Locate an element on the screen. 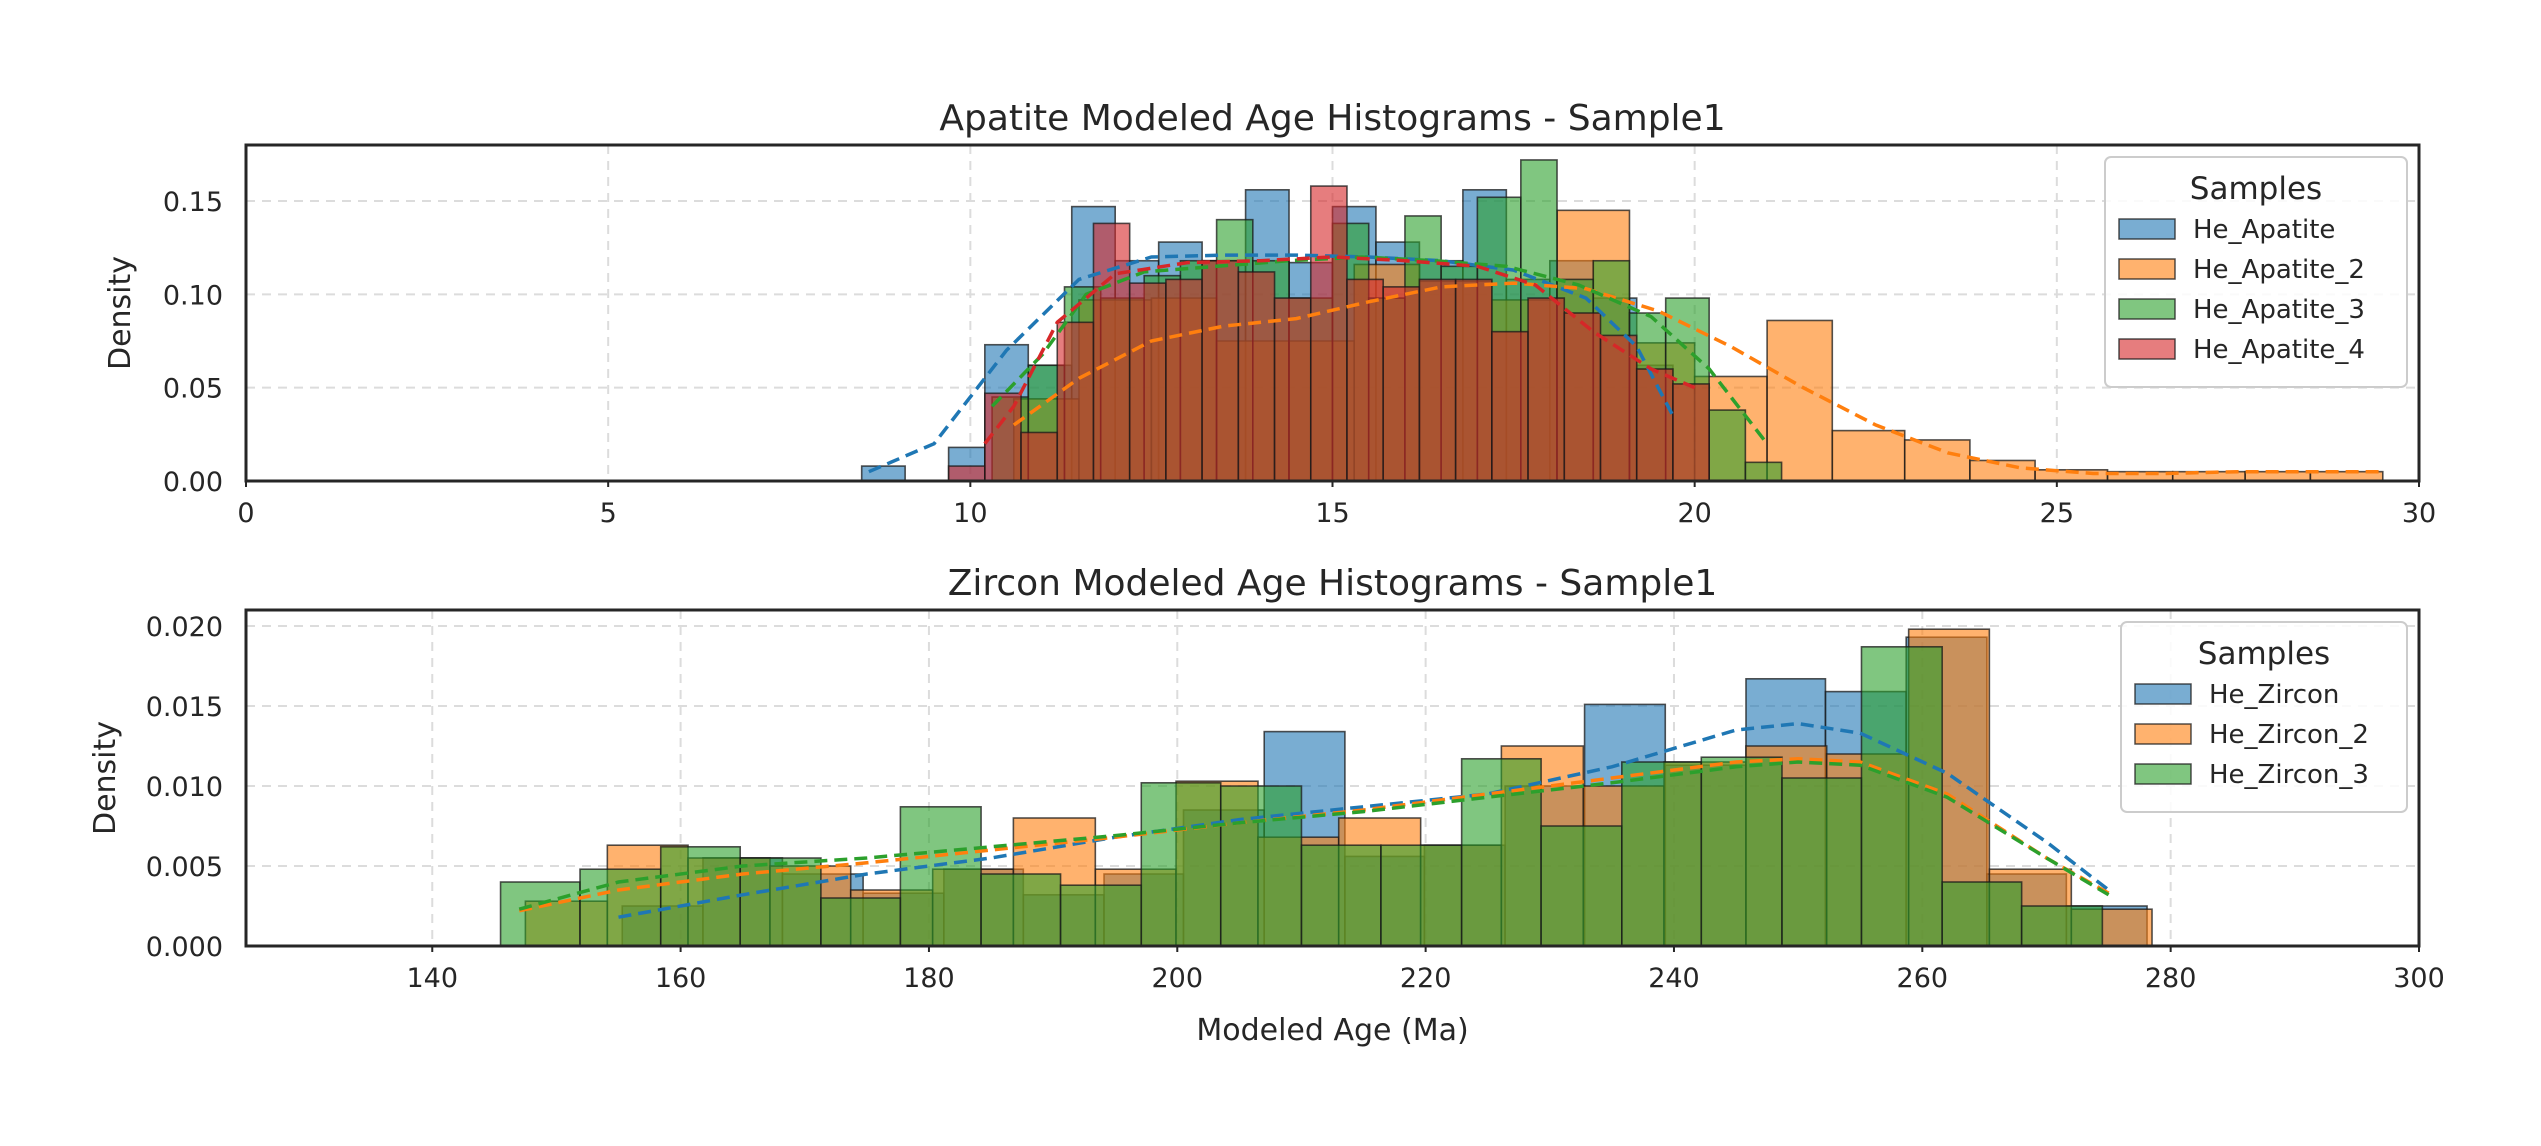 This screenshot has height=1146, width=2541. legend-entry: He_Apatite_4 is located at coordinates (2279, 350).